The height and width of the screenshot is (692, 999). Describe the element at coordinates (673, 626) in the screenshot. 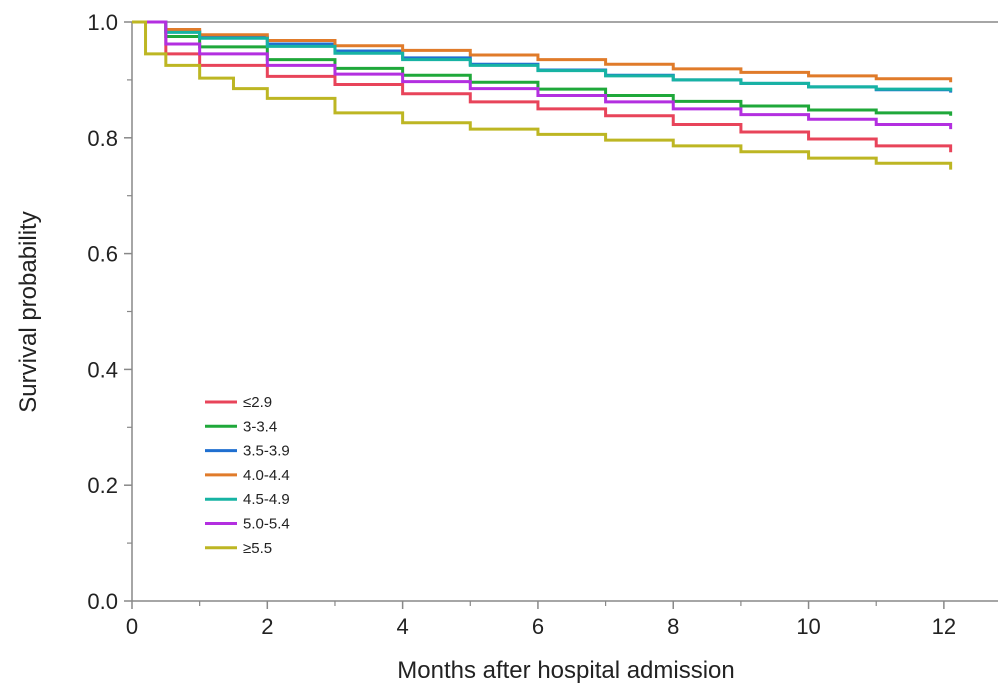

I see `x-tick-label: 8` at that location.